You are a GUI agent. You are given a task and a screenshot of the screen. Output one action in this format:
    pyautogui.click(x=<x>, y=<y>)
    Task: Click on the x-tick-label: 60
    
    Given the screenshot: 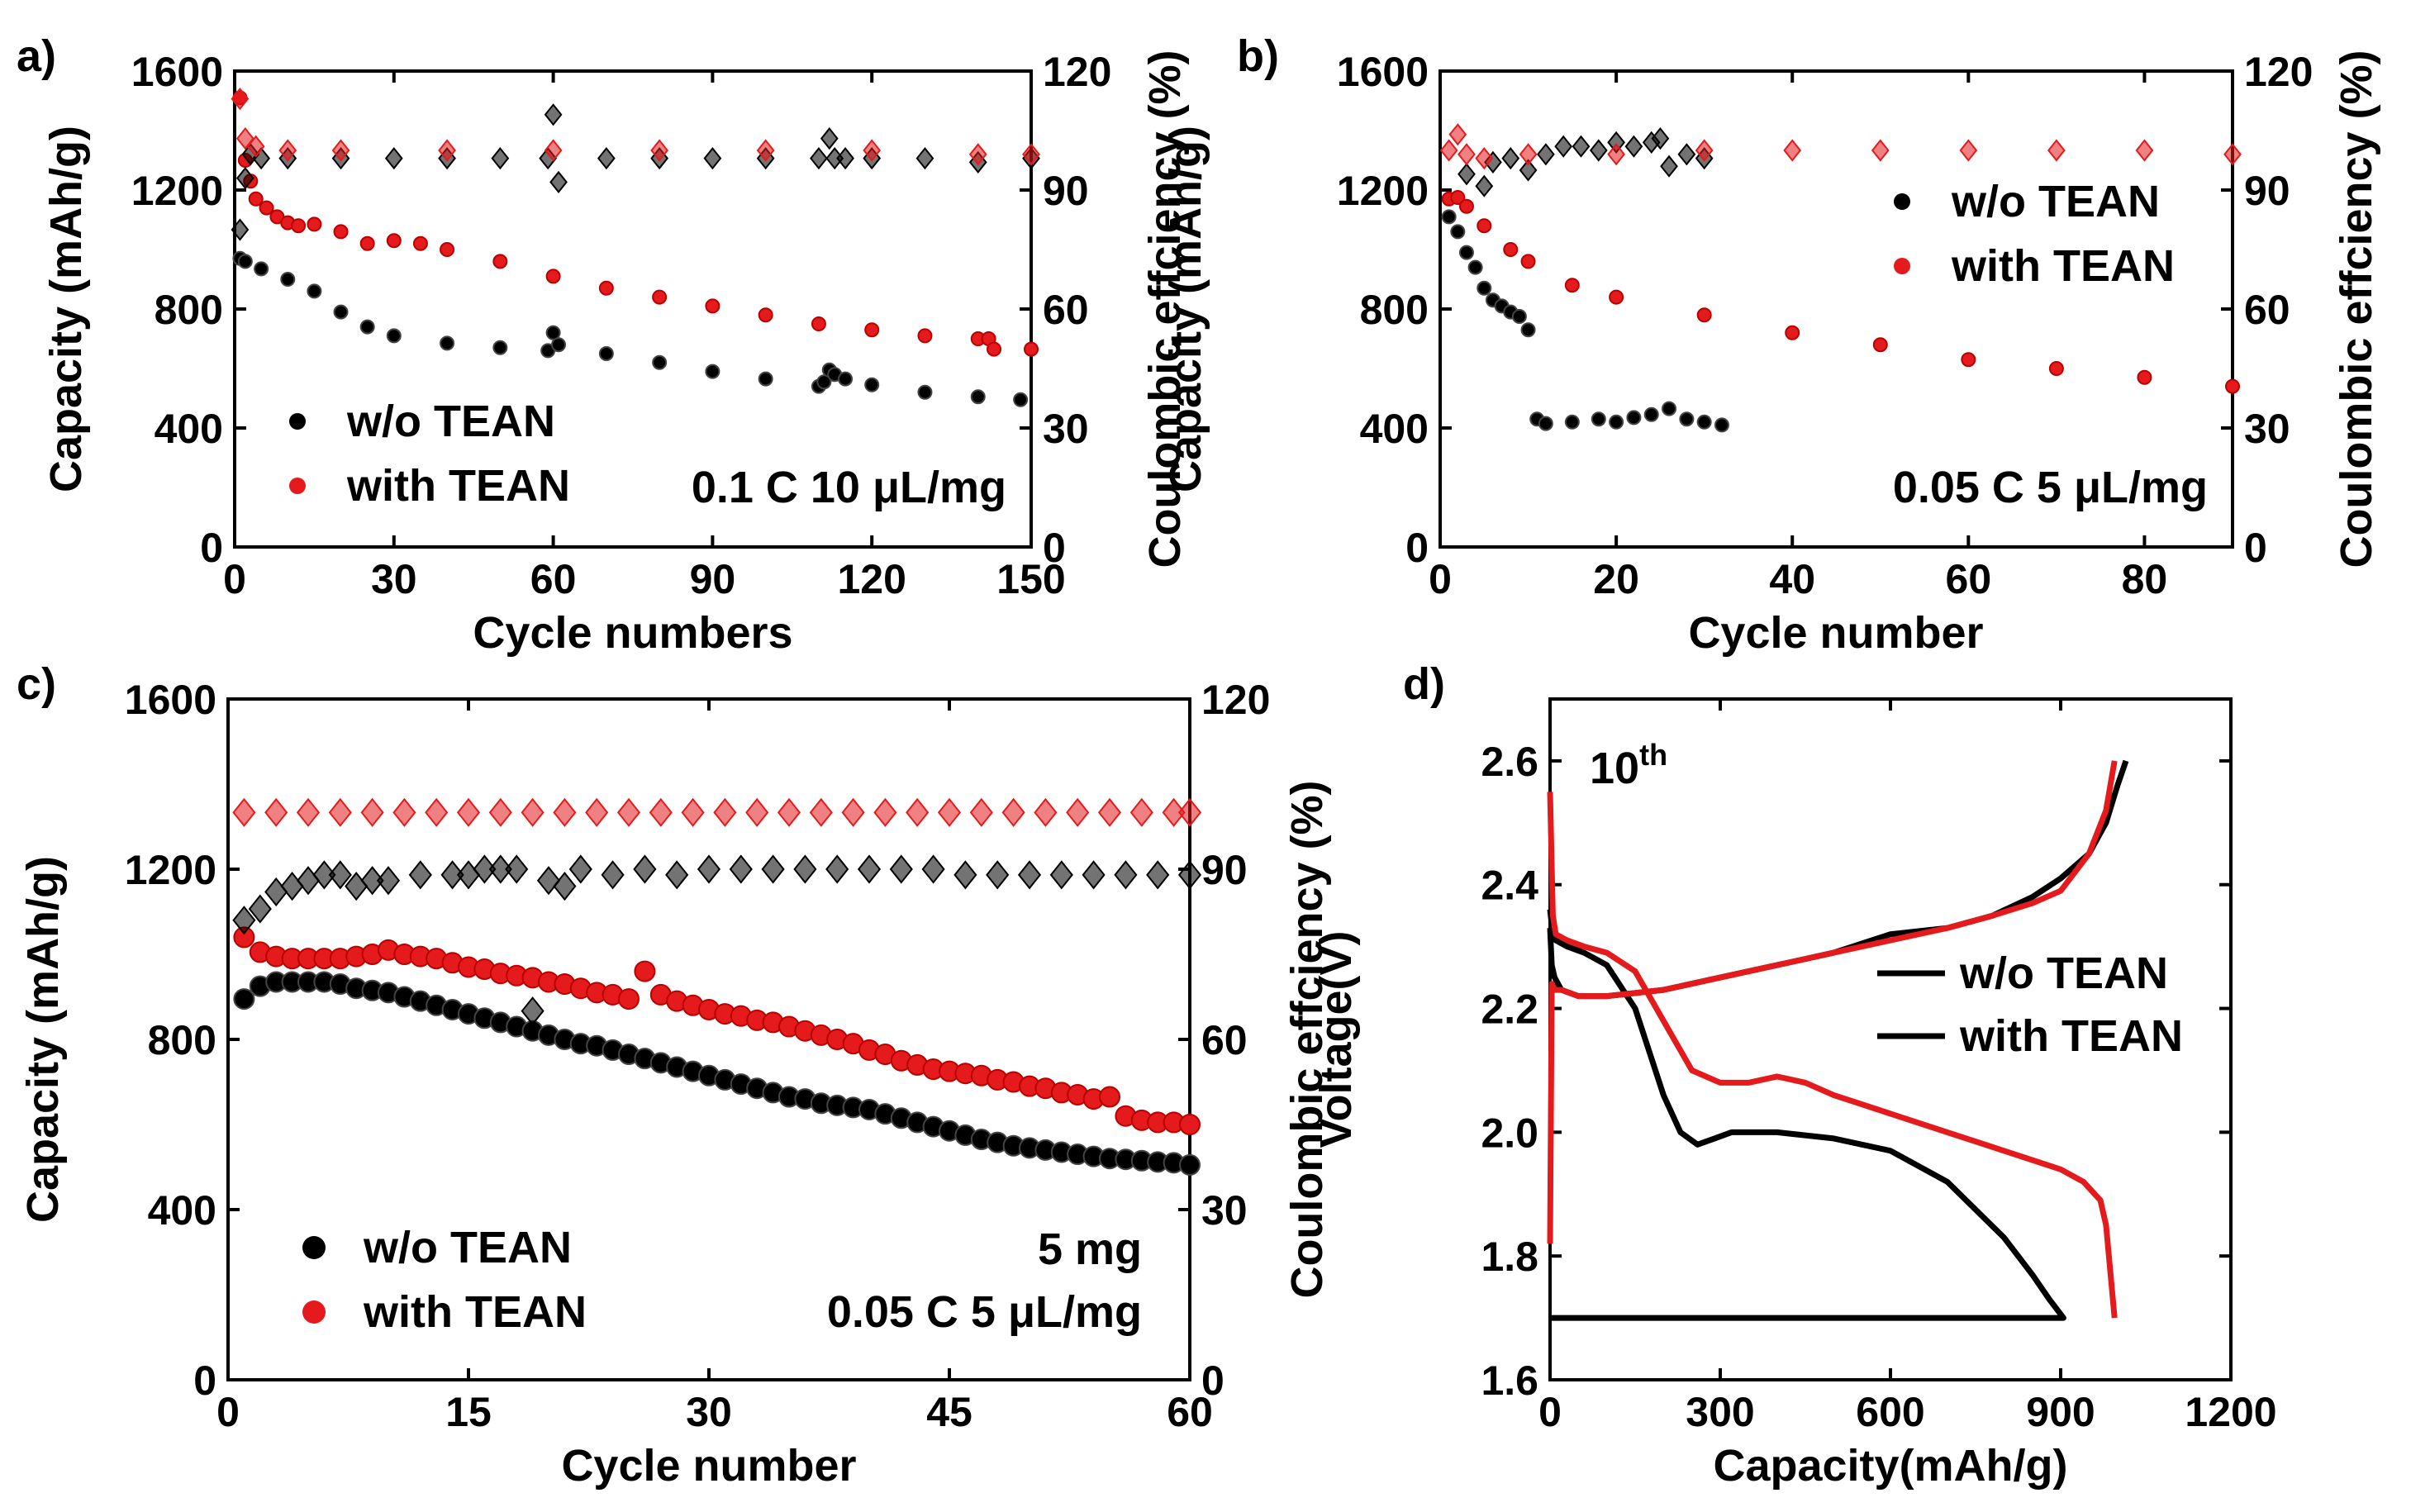 What is the action you would take?
    pyautogui.click(x=553, y=579)
    